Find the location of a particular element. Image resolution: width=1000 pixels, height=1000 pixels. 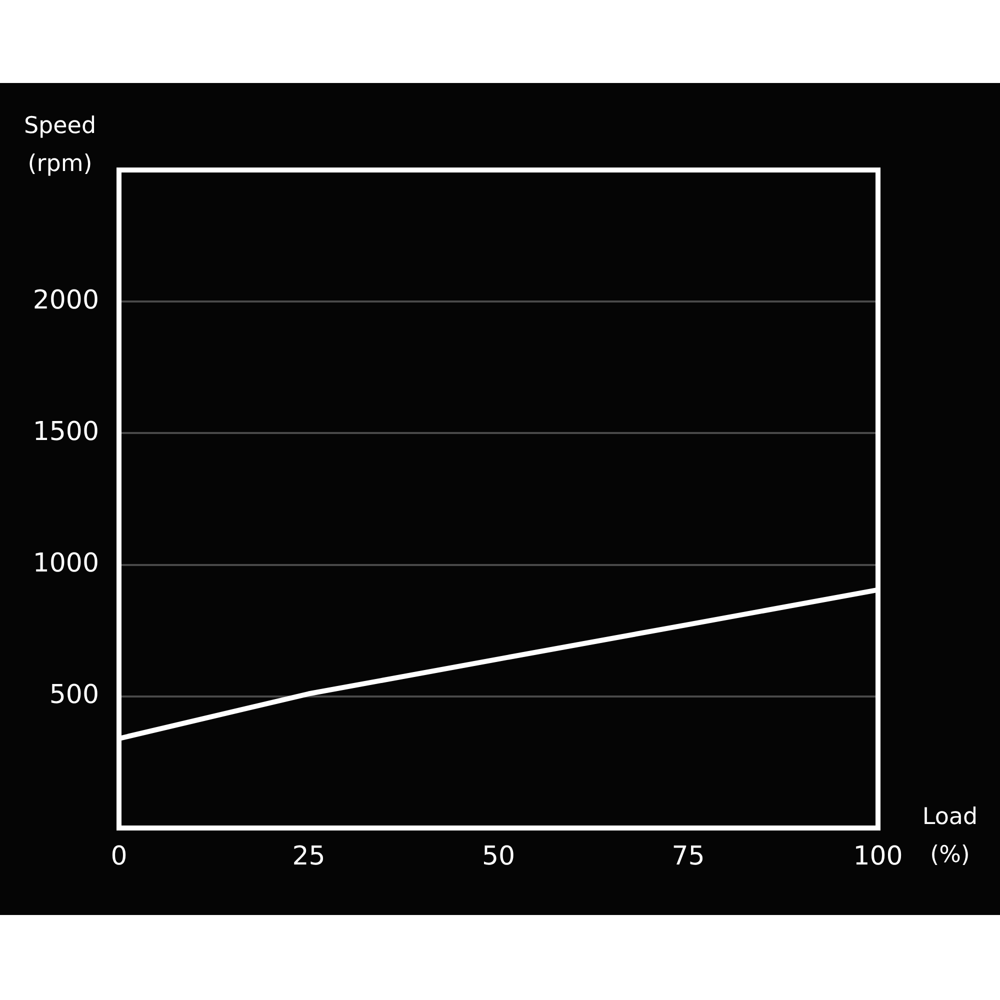

y-tick-label: 1500 is located at coordinates (65, 431).